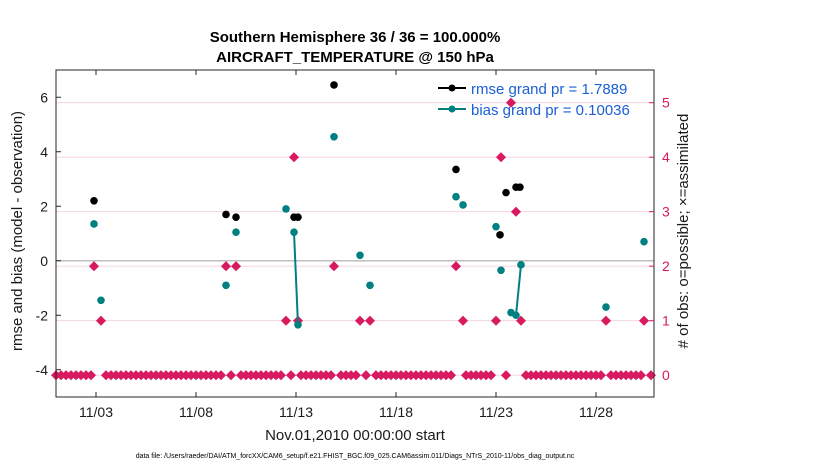 The image size is (830, 470). What do you see at coordinates (355, 57) in the screenshot?
I see `chart-subtitle: AIRCRAFT_TEMPERATURE @ 150 hPa` at bounding box center [355, 57].